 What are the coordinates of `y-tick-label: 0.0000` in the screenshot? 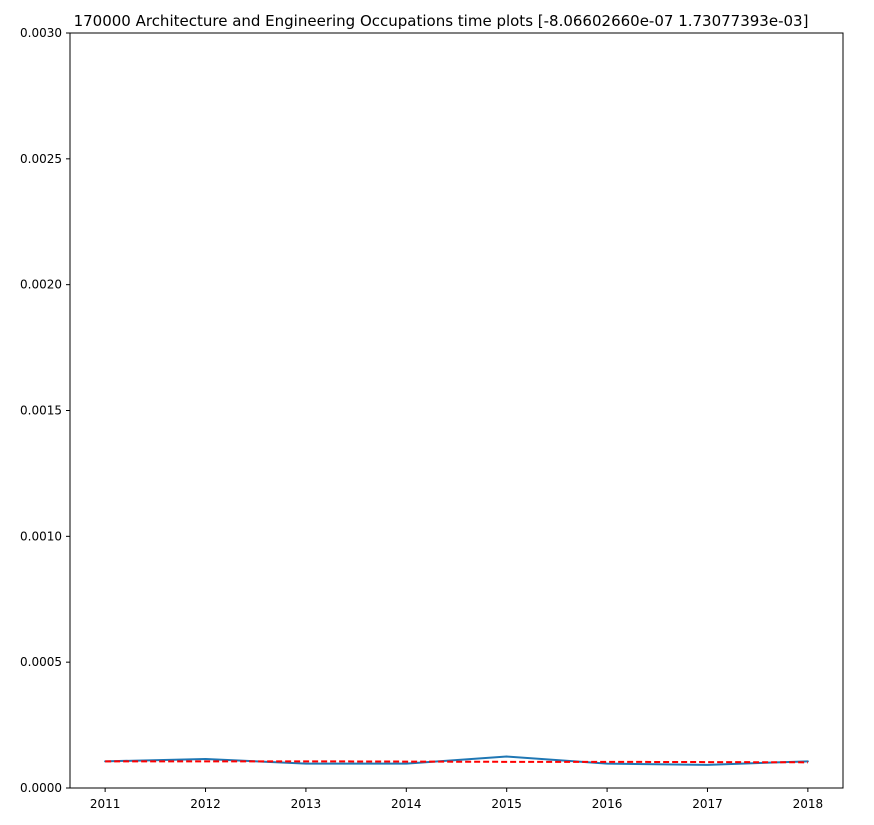 It's located at (41, 788).